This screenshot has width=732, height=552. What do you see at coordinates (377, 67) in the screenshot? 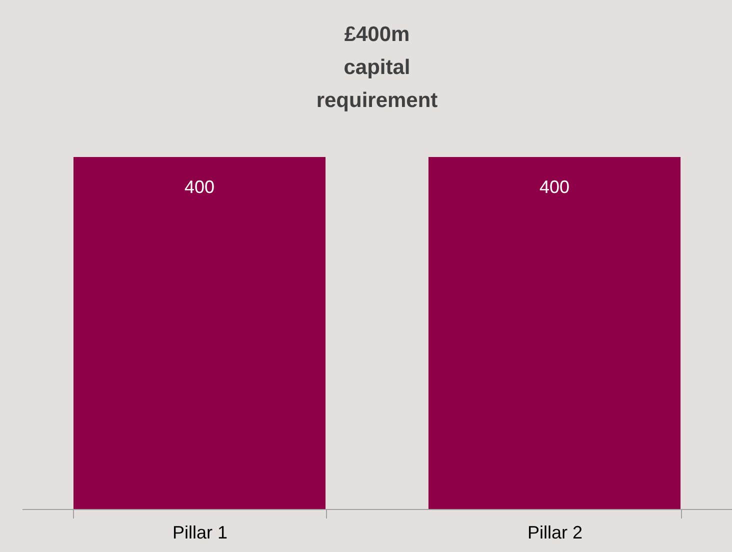
I see `chart-title: £400m capital requirement` at bounding box center [377, 67].